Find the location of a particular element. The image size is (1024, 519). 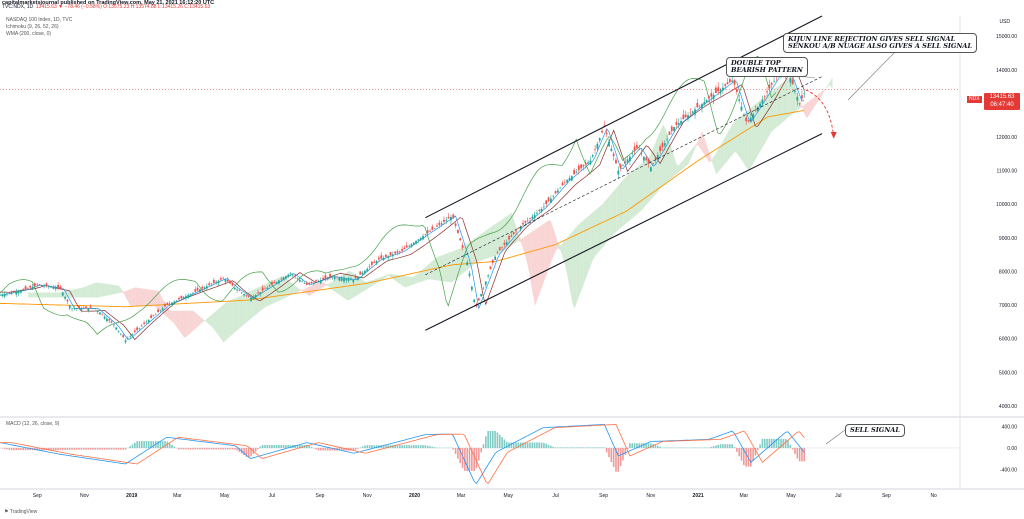

time-tick-label: Jul is located at coordinates (838, 496).